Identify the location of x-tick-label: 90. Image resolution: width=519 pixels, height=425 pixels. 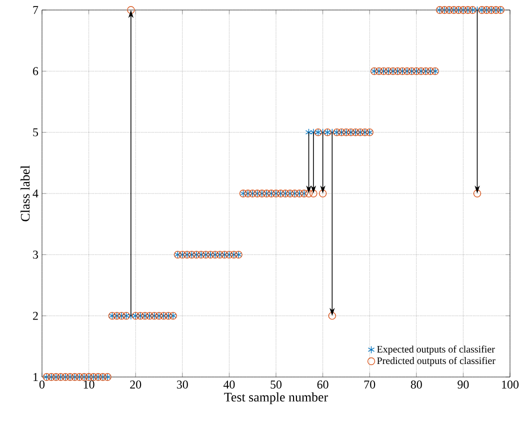
(463, 384).